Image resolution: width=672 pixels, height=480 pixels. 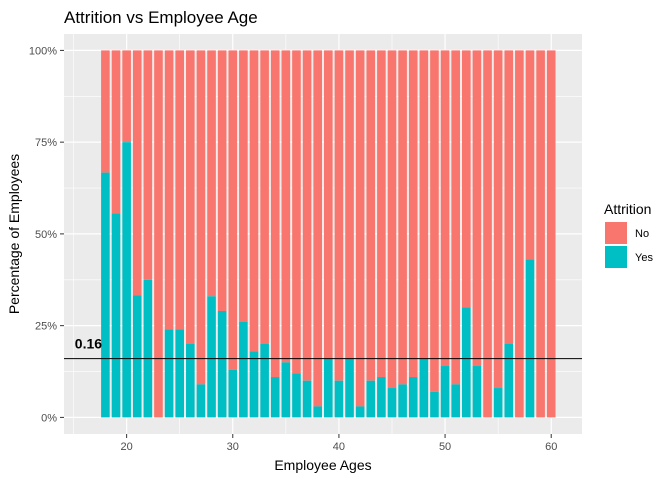 I want to click on y-tick-label-1: 25%, so click(x=46, y=327).